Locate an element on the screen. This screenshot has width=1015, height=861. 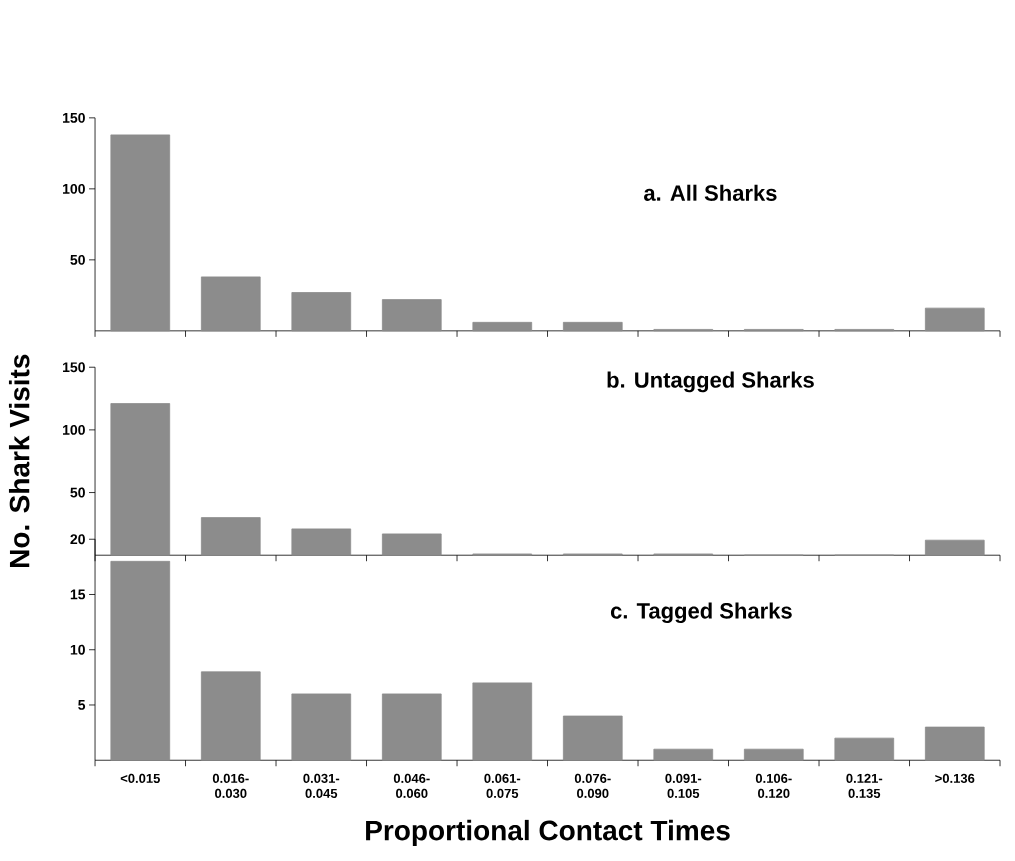
text: a. All Sharks is located at coordinates (710, 192).